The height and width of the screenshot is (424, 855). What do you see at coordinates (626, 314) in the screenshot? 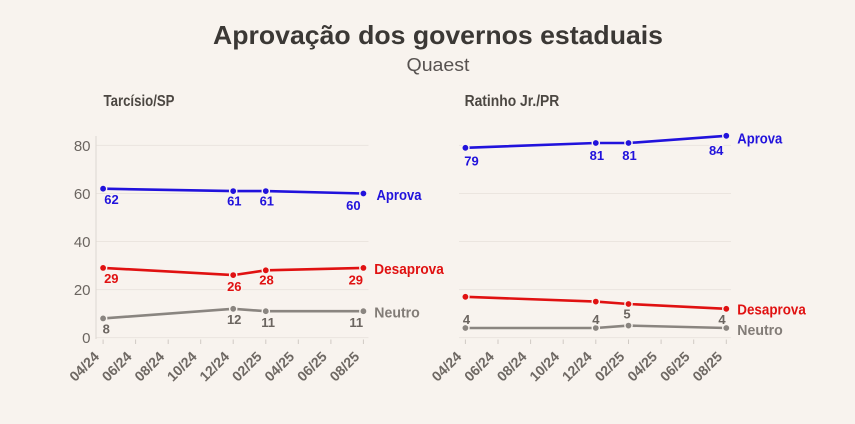
I see `svg-text: 5` at bounding box center [626, 314].